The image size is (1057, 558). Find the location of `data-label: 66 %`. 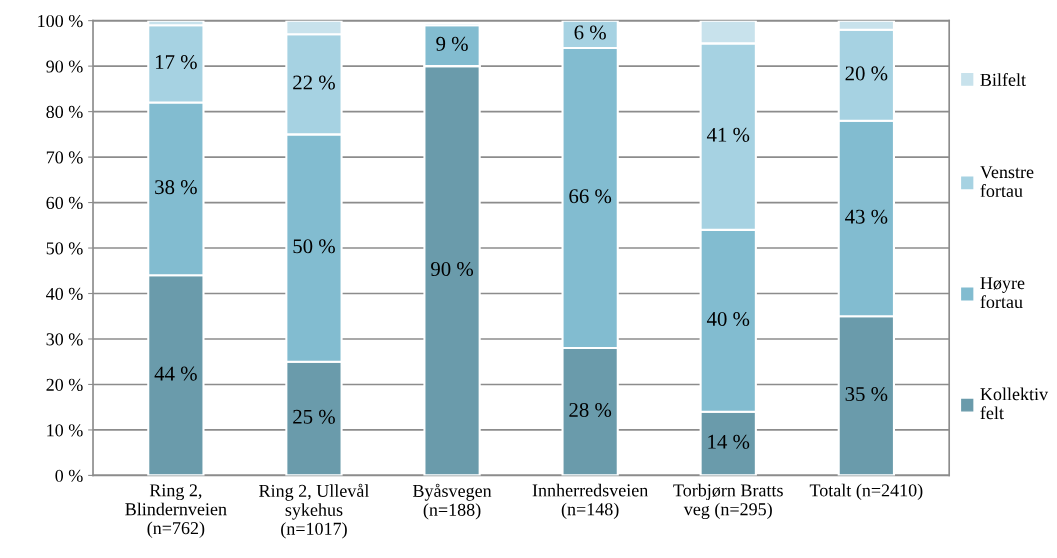

data-label: 66 % is located at coordinates (590, 196).